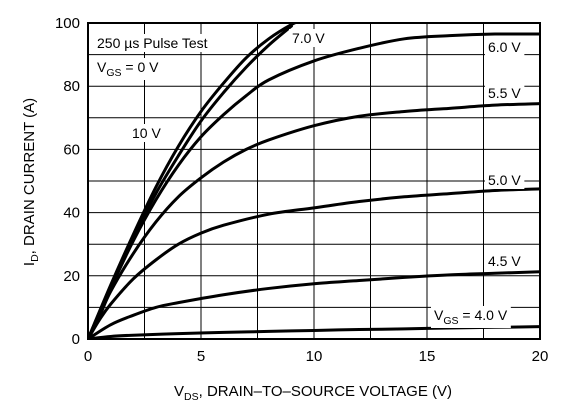 The height and width of the screenshot is (412, 572). Describe the element at coordinates (71, 149) in the screenshot. I see `y-tick-label: 60` at that location.